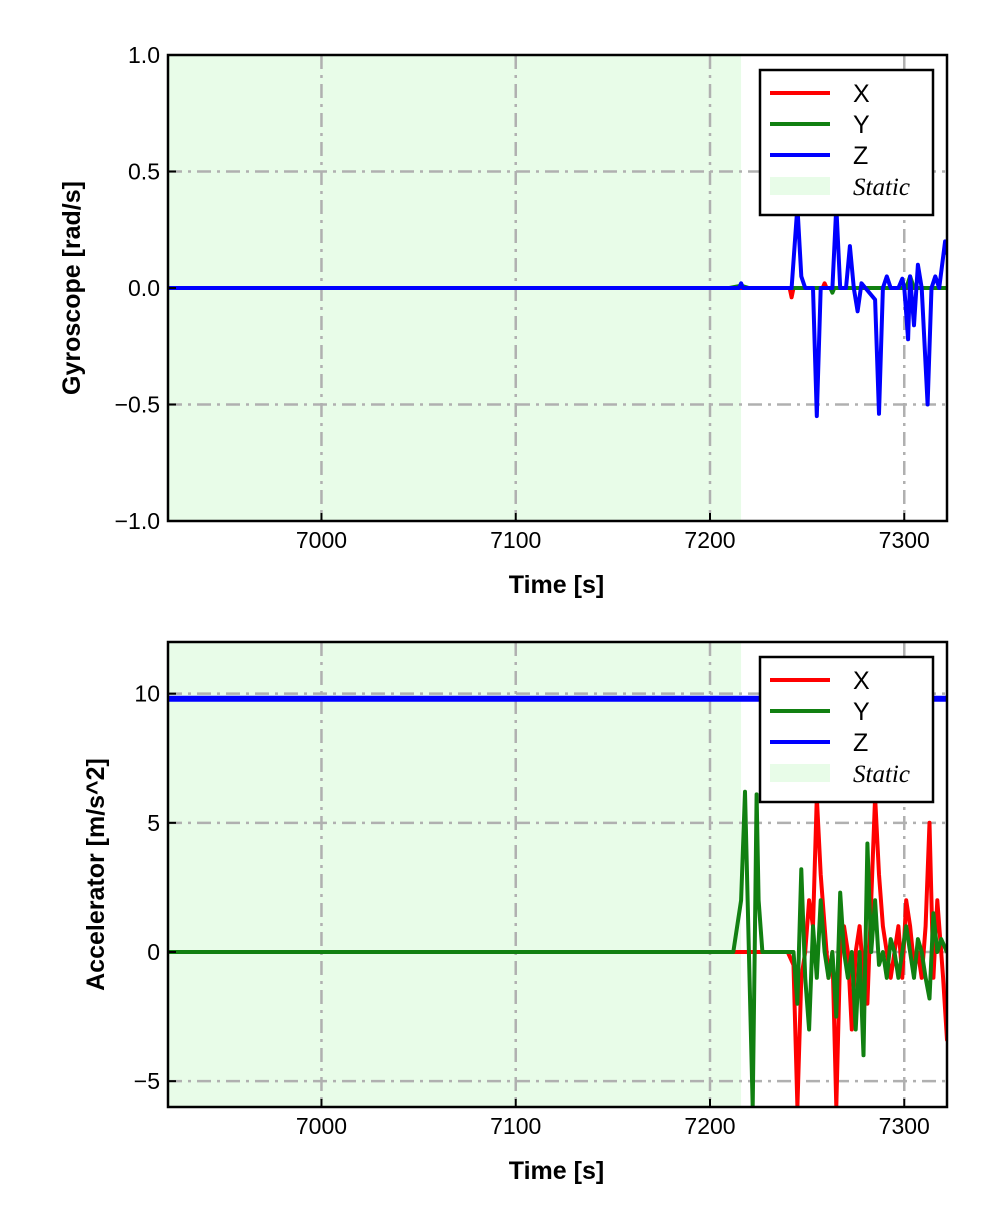 This screenshot has height=1228, width=992. I want to click on y-tick-label: 0.5, so click(144, 172).